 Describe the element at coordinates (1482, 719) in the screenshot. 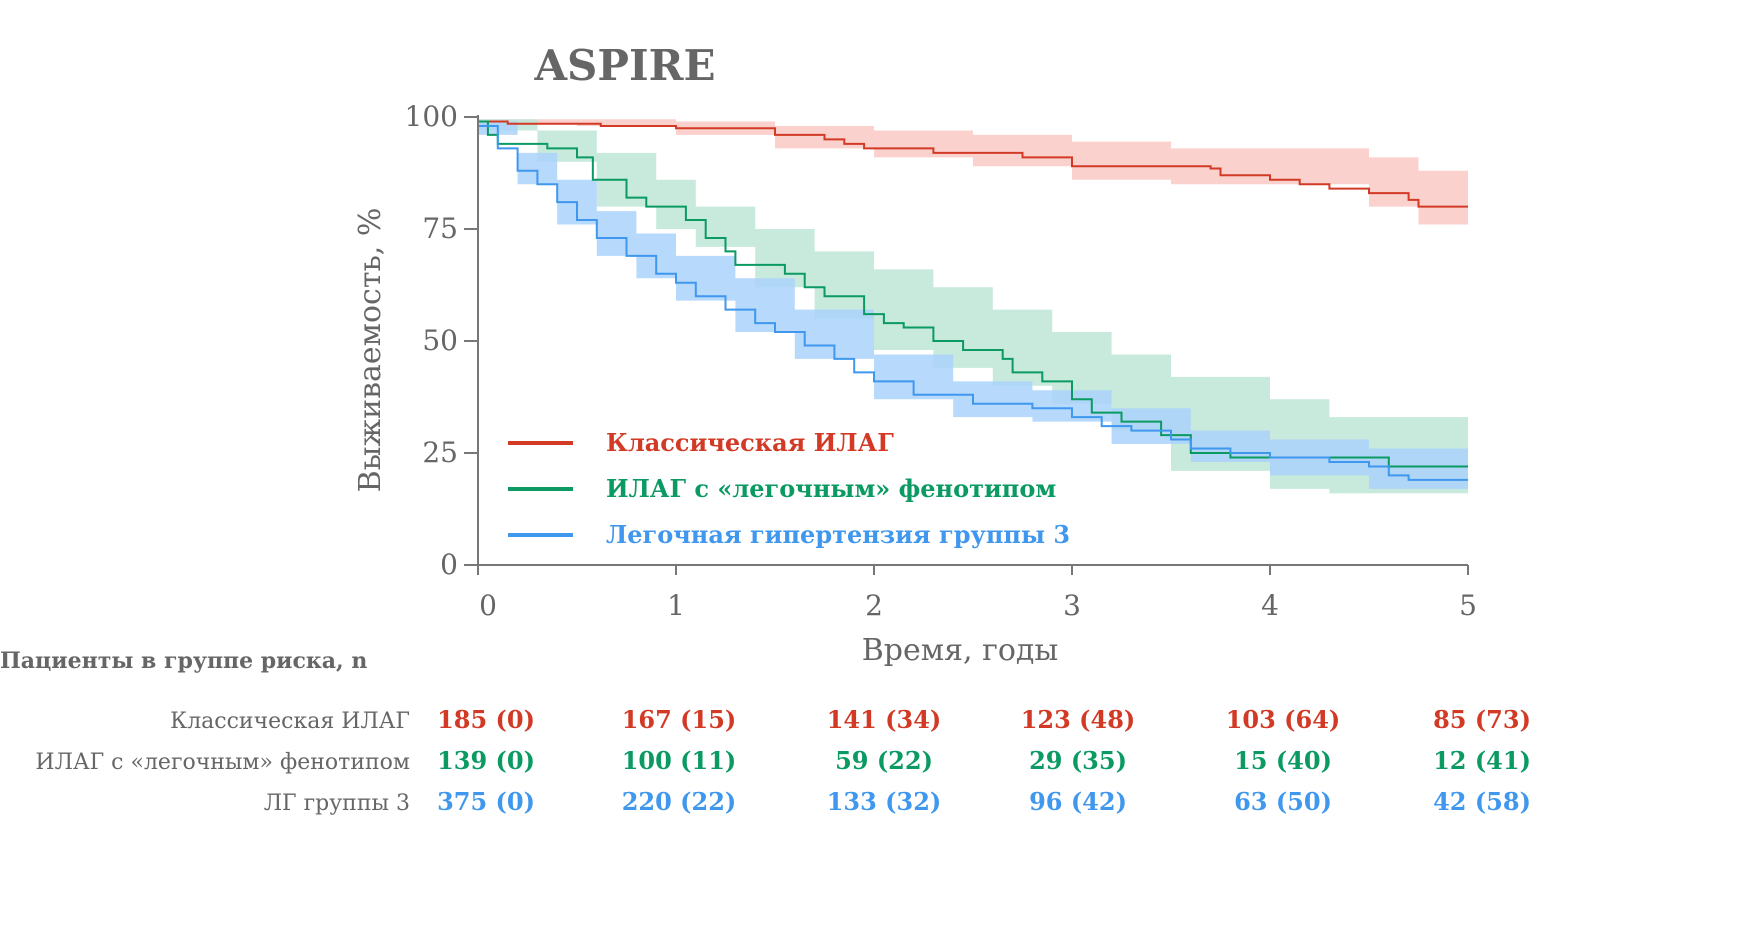

I see `risk-cell: 85 (73)` at that location.